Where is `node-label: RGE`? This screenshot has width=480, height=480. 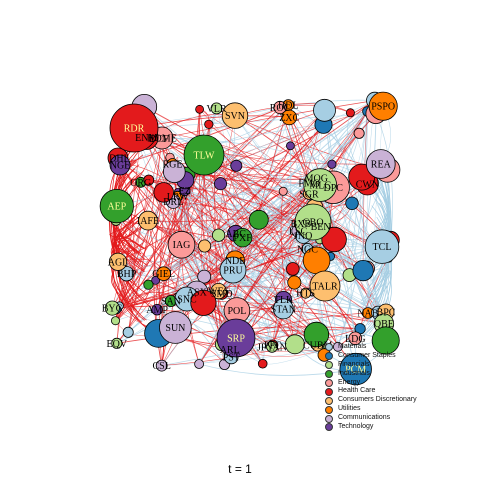
node-label: RGE is located at coordinates (173, 164).